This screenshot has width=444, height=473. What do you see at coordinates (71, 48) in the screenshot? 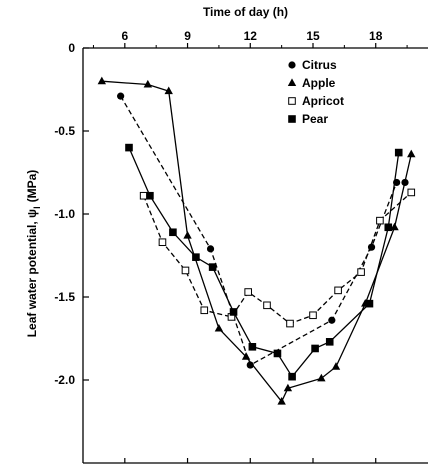
I see `y-tick-label: 0` at bounding box center [71, 48].